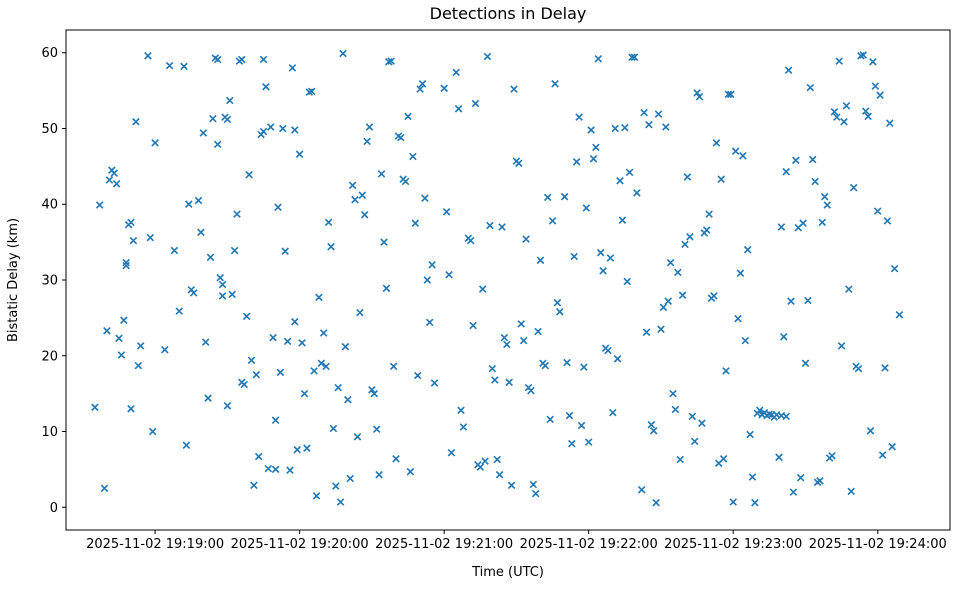 This screenshot has width=980, height=594. I want to click on y-axis-ticks: 0 10 20 30 40 50 60, so click(53, 281).